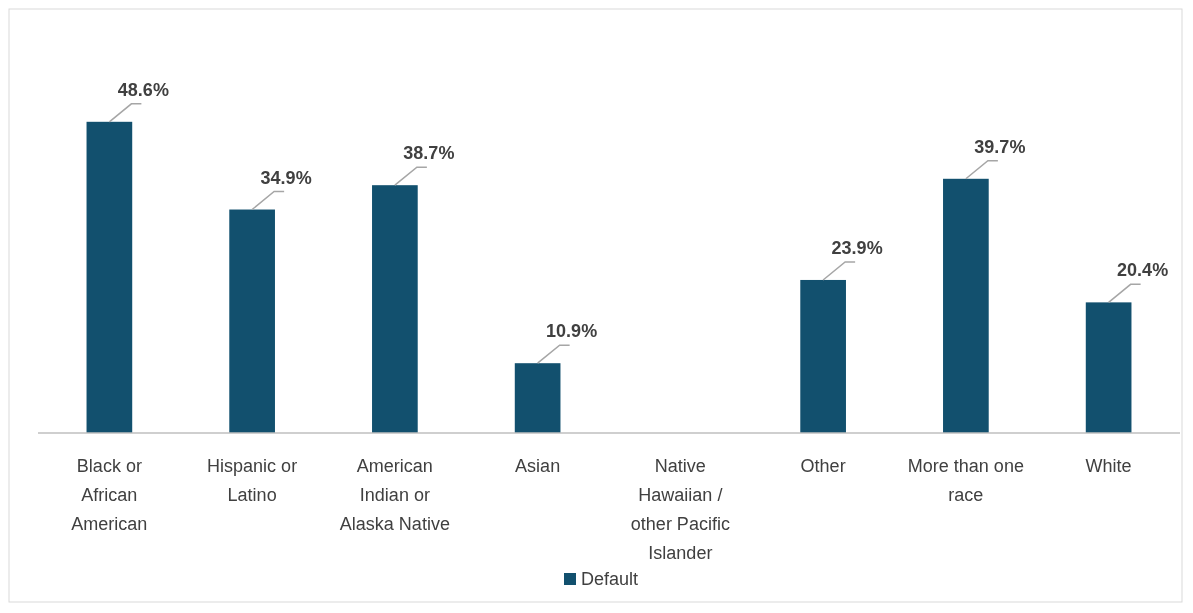 This screenshot has width=1193, height=613. I want to click on data-label: 10.9%, so click(572, 331).